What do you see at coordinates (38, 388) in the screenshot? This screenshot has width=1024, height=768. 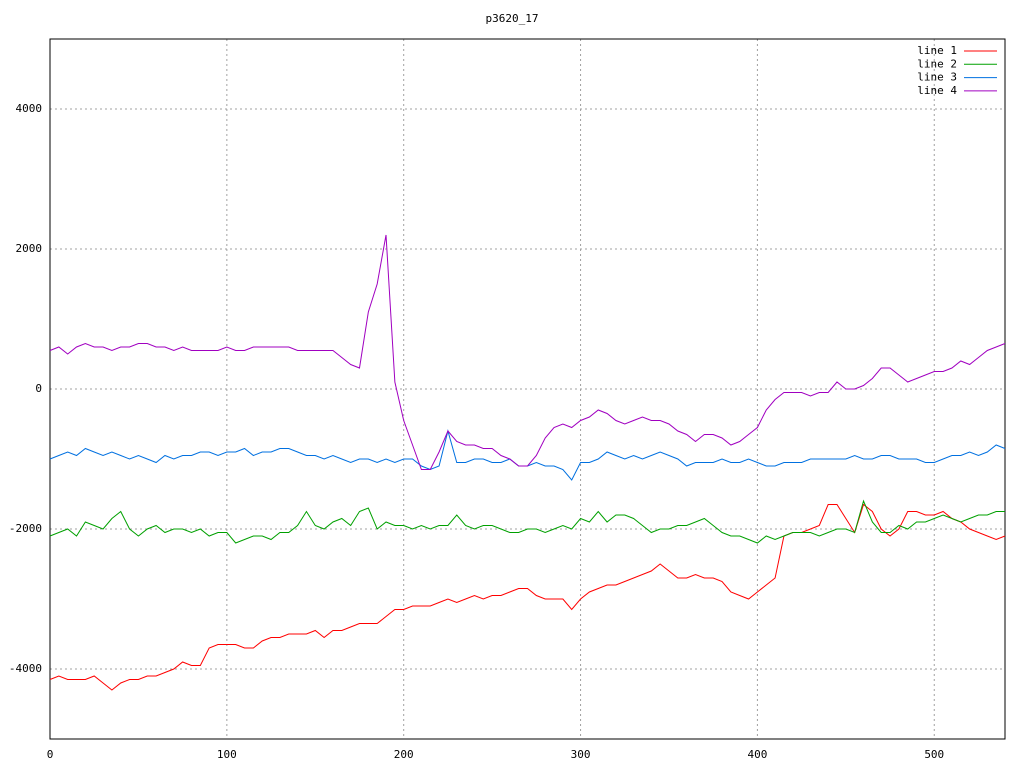 I see `y-tick-label: 0` at bounding box center [38, 388].